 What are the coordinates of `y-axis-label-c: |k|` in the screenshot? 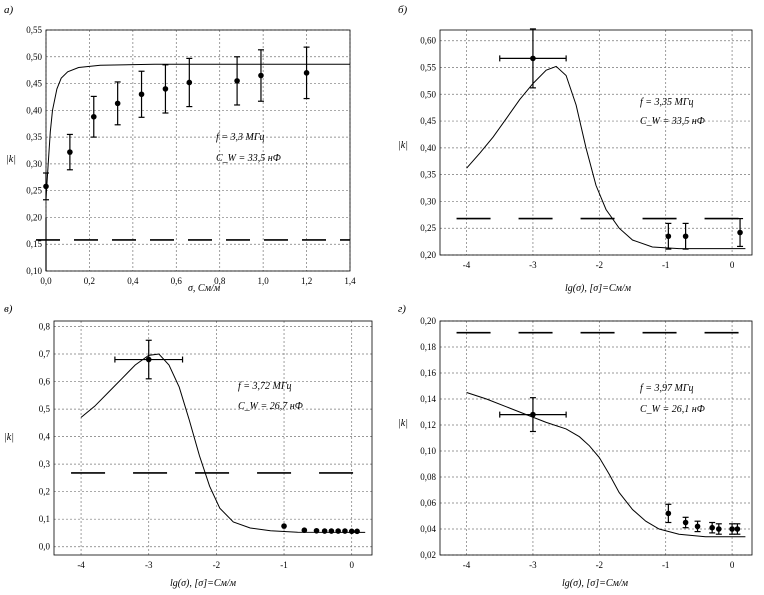 It's located at (9, 437).